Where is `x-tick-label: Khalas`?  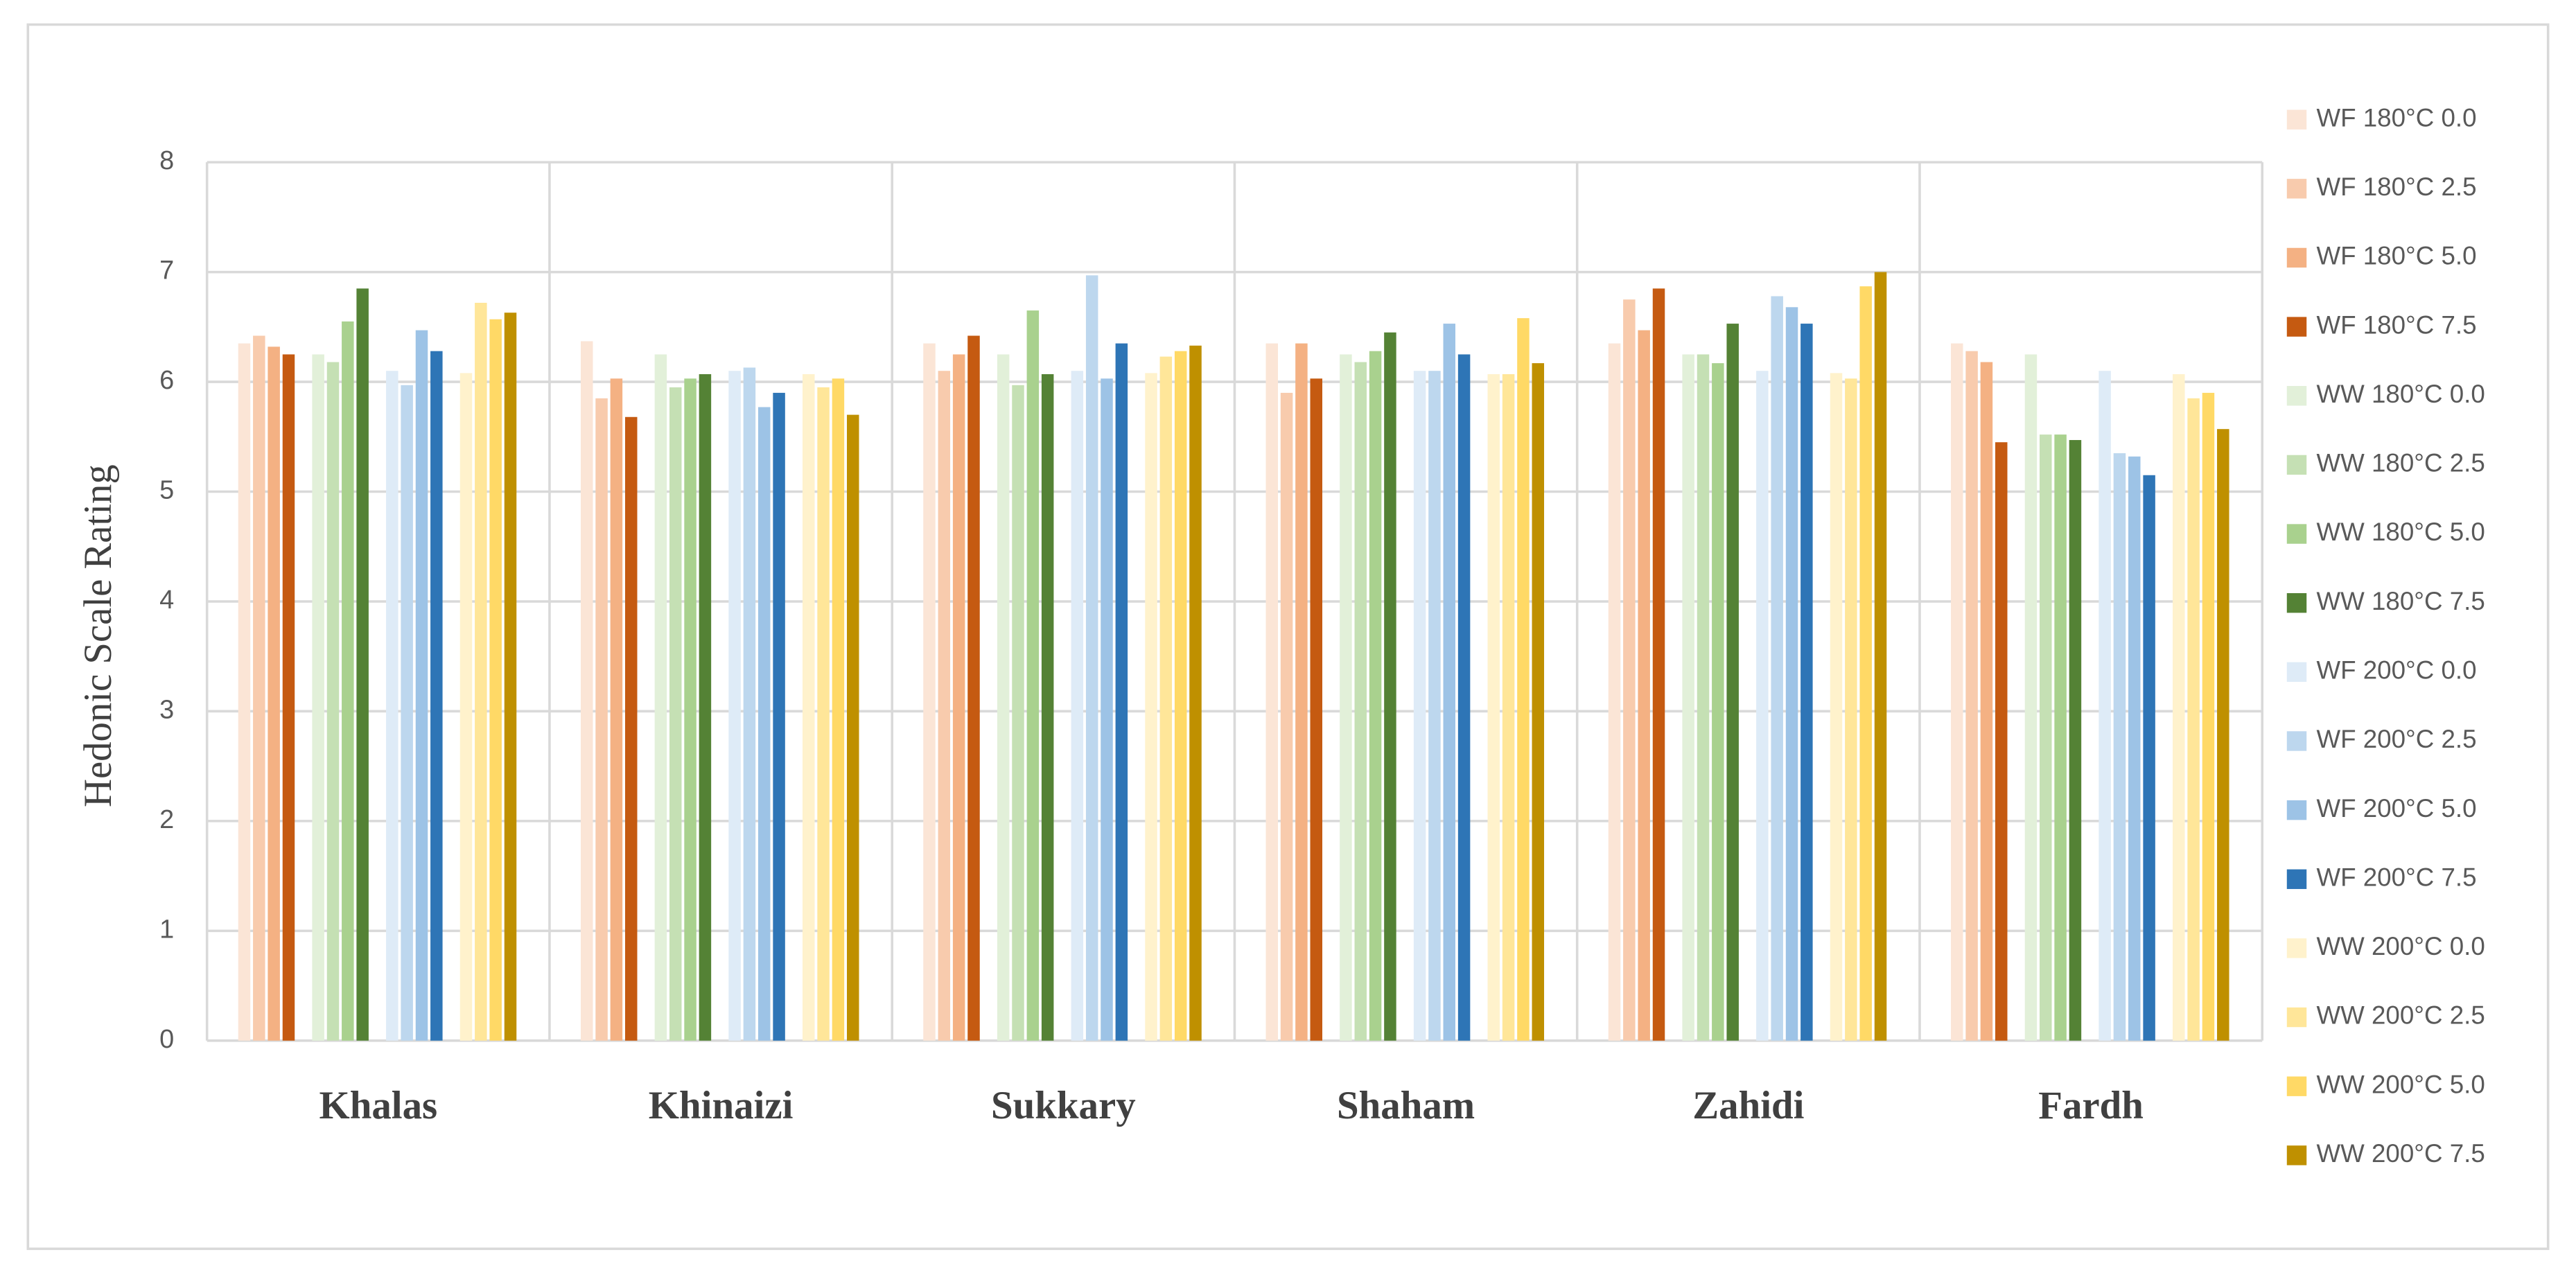
x-tick-label: Khalas is located at coordinates (378, 1105).